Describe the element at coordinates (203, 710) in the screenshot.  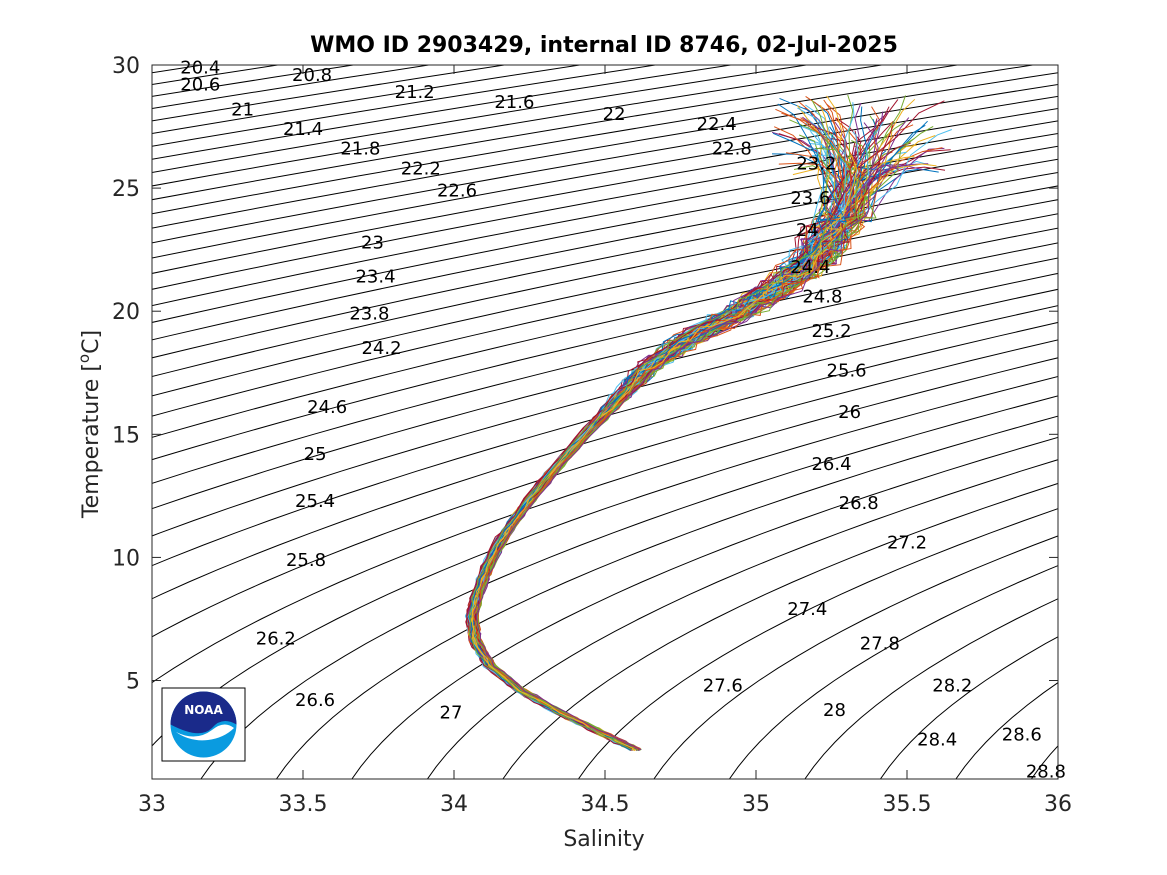
I see `noaa-logo-text: NOAA` at that location.